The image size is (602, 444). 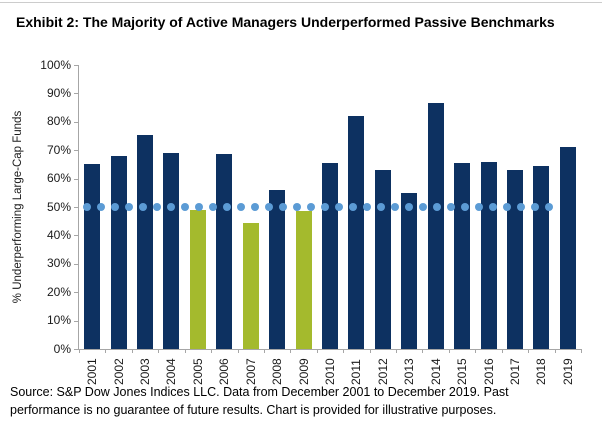 What do you see at coordinates (58, 291) in the screenshot?
I see `y-tick-label: 20%` at bounding box center [58, 291].